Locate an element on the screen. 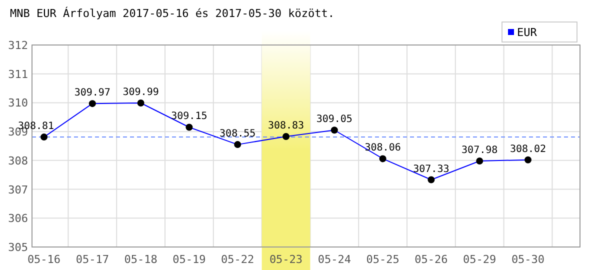  data-label: 308.83 is located at coordinates (286, 126).